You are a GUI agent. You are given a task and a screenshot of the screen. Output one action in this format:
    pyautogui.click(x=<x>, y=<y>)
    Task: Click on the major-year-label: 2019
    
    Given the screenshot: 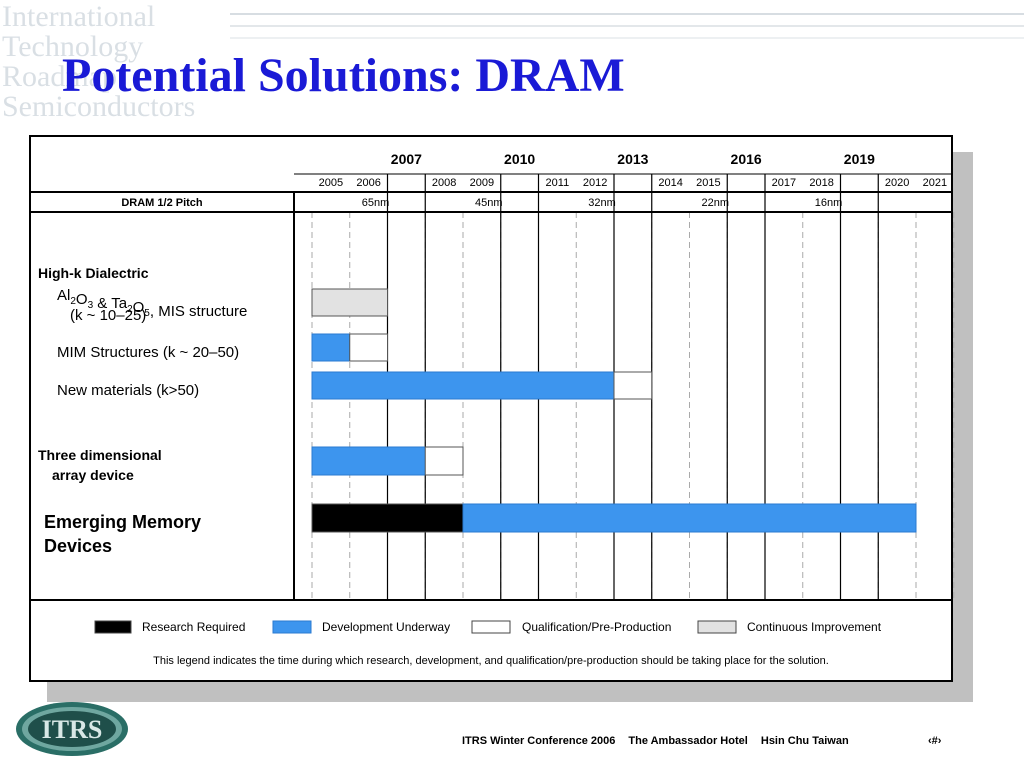 What is the action you would take?
    pyautogui.click(x=859, y=159)
    